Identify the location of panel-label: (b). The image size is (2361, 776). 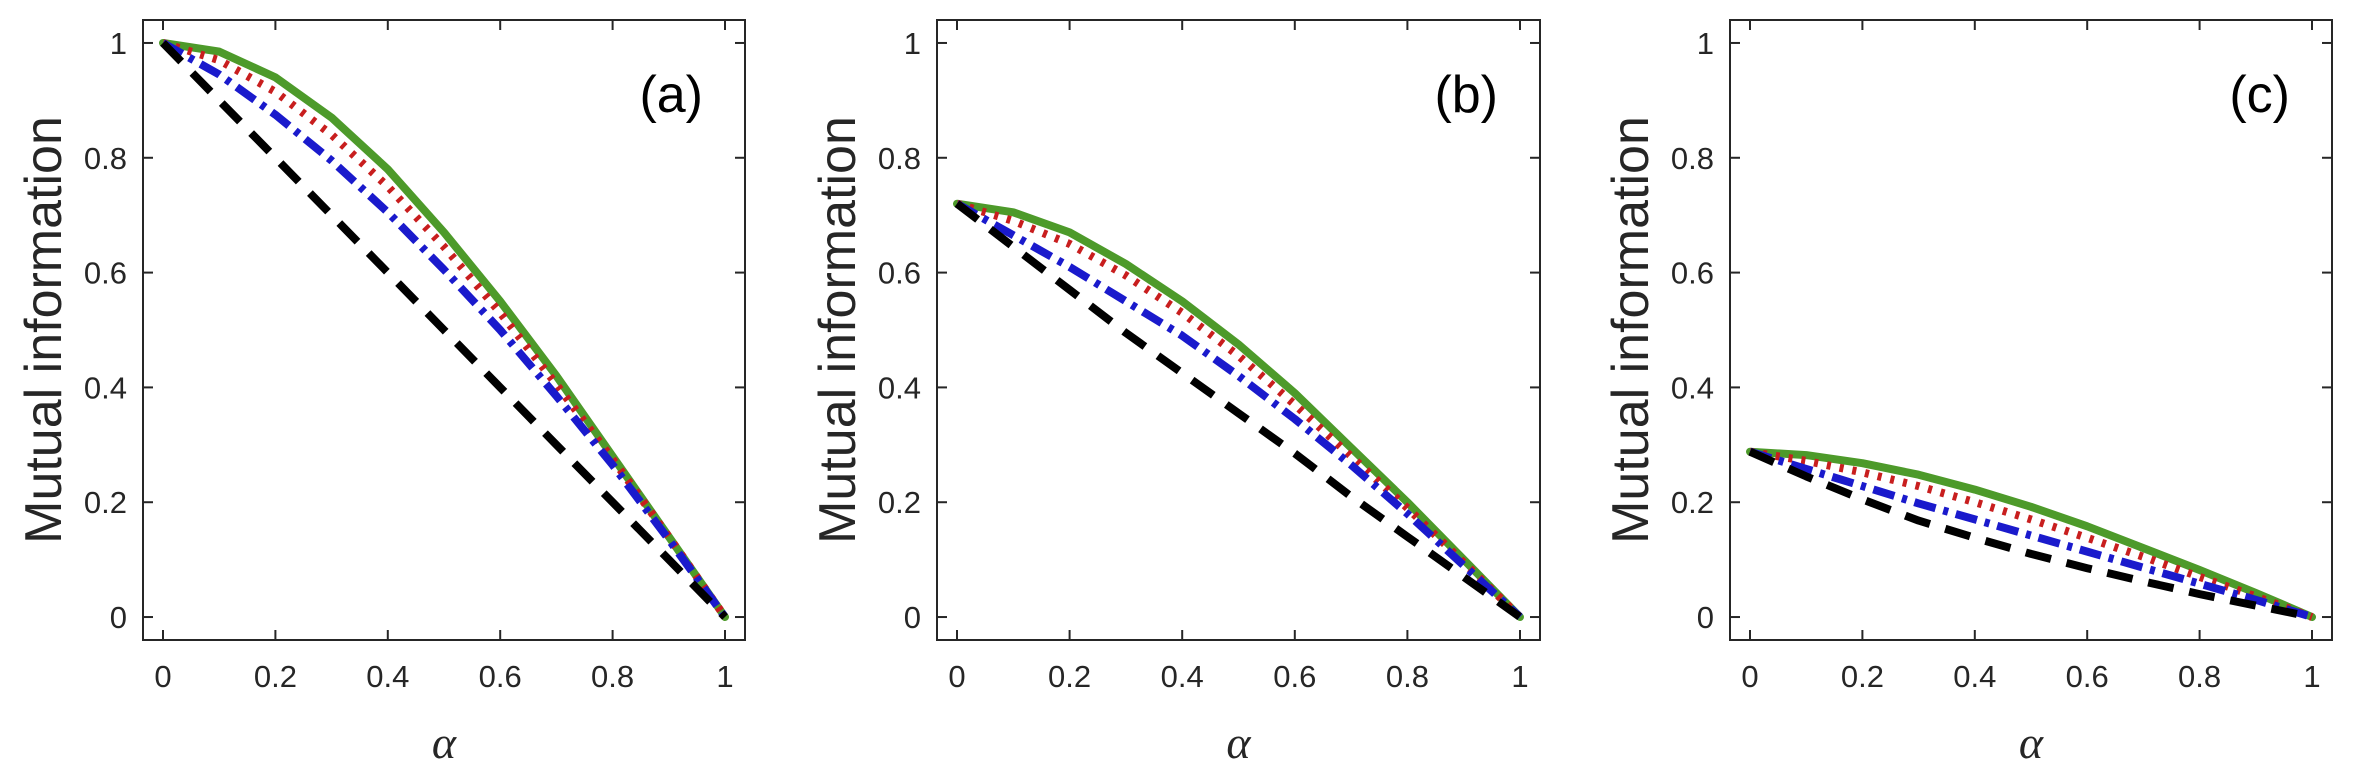
(1466, 95).